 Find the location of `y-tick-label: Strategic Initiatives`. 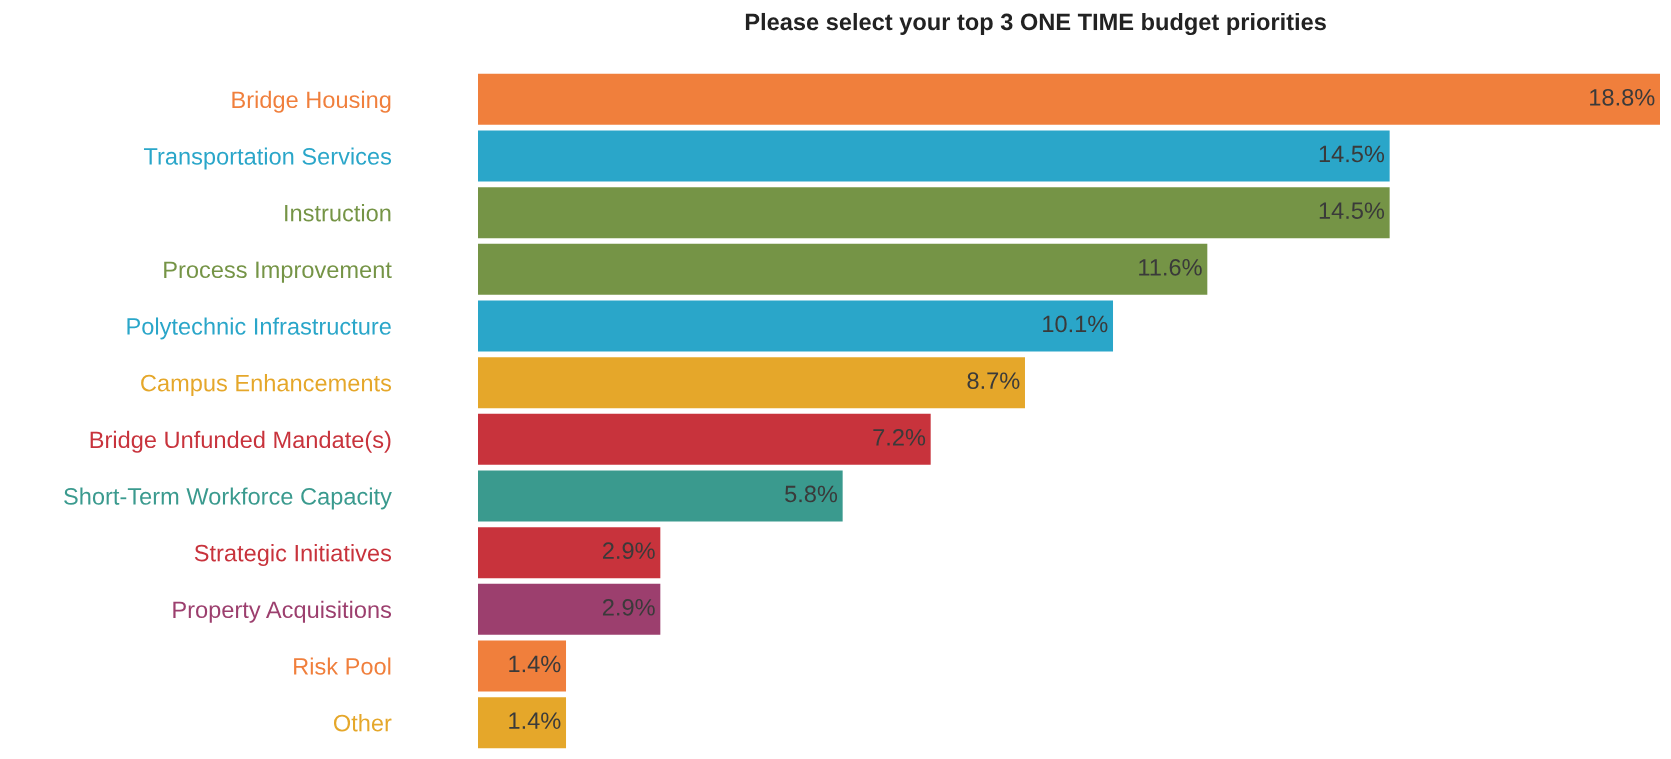

y-tick-label: Strategic Initiatives is located at coordinates (293, 555).